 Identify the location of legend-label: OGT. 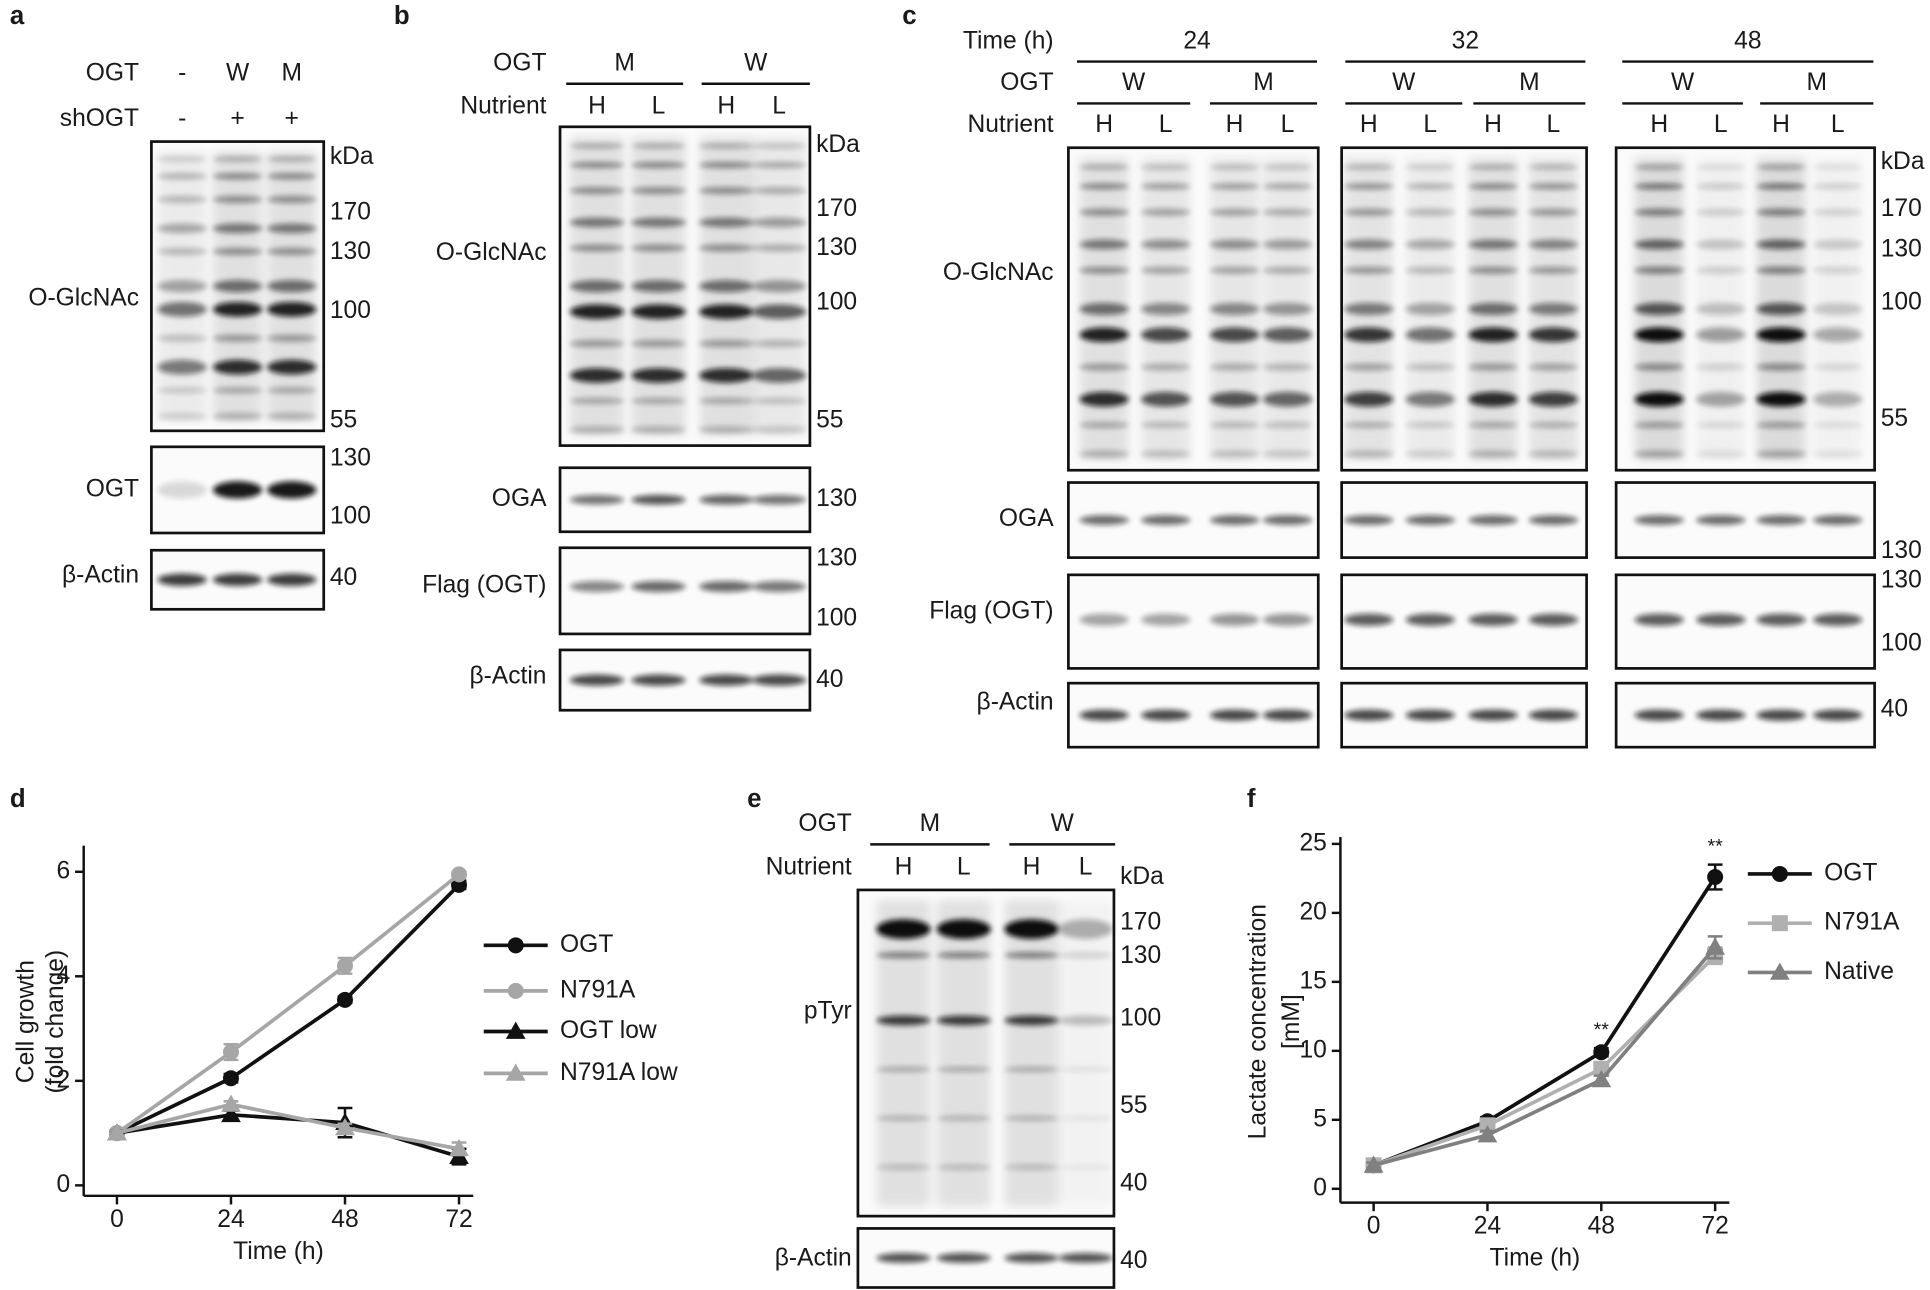
(586, 944).